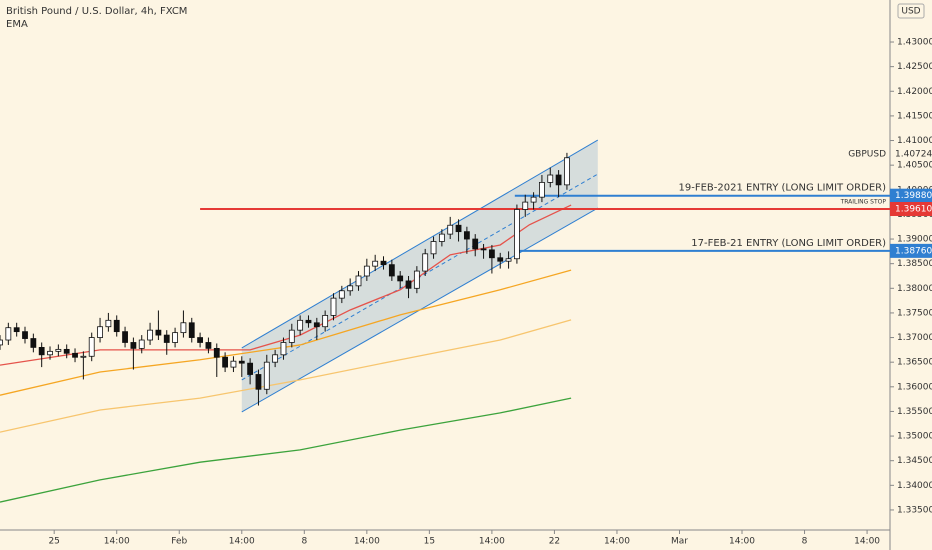  What do you see at coordinates (914, 116) in the screenshot?
I see `y-tick-label: 1.41500` at bounding box center [914, 116].